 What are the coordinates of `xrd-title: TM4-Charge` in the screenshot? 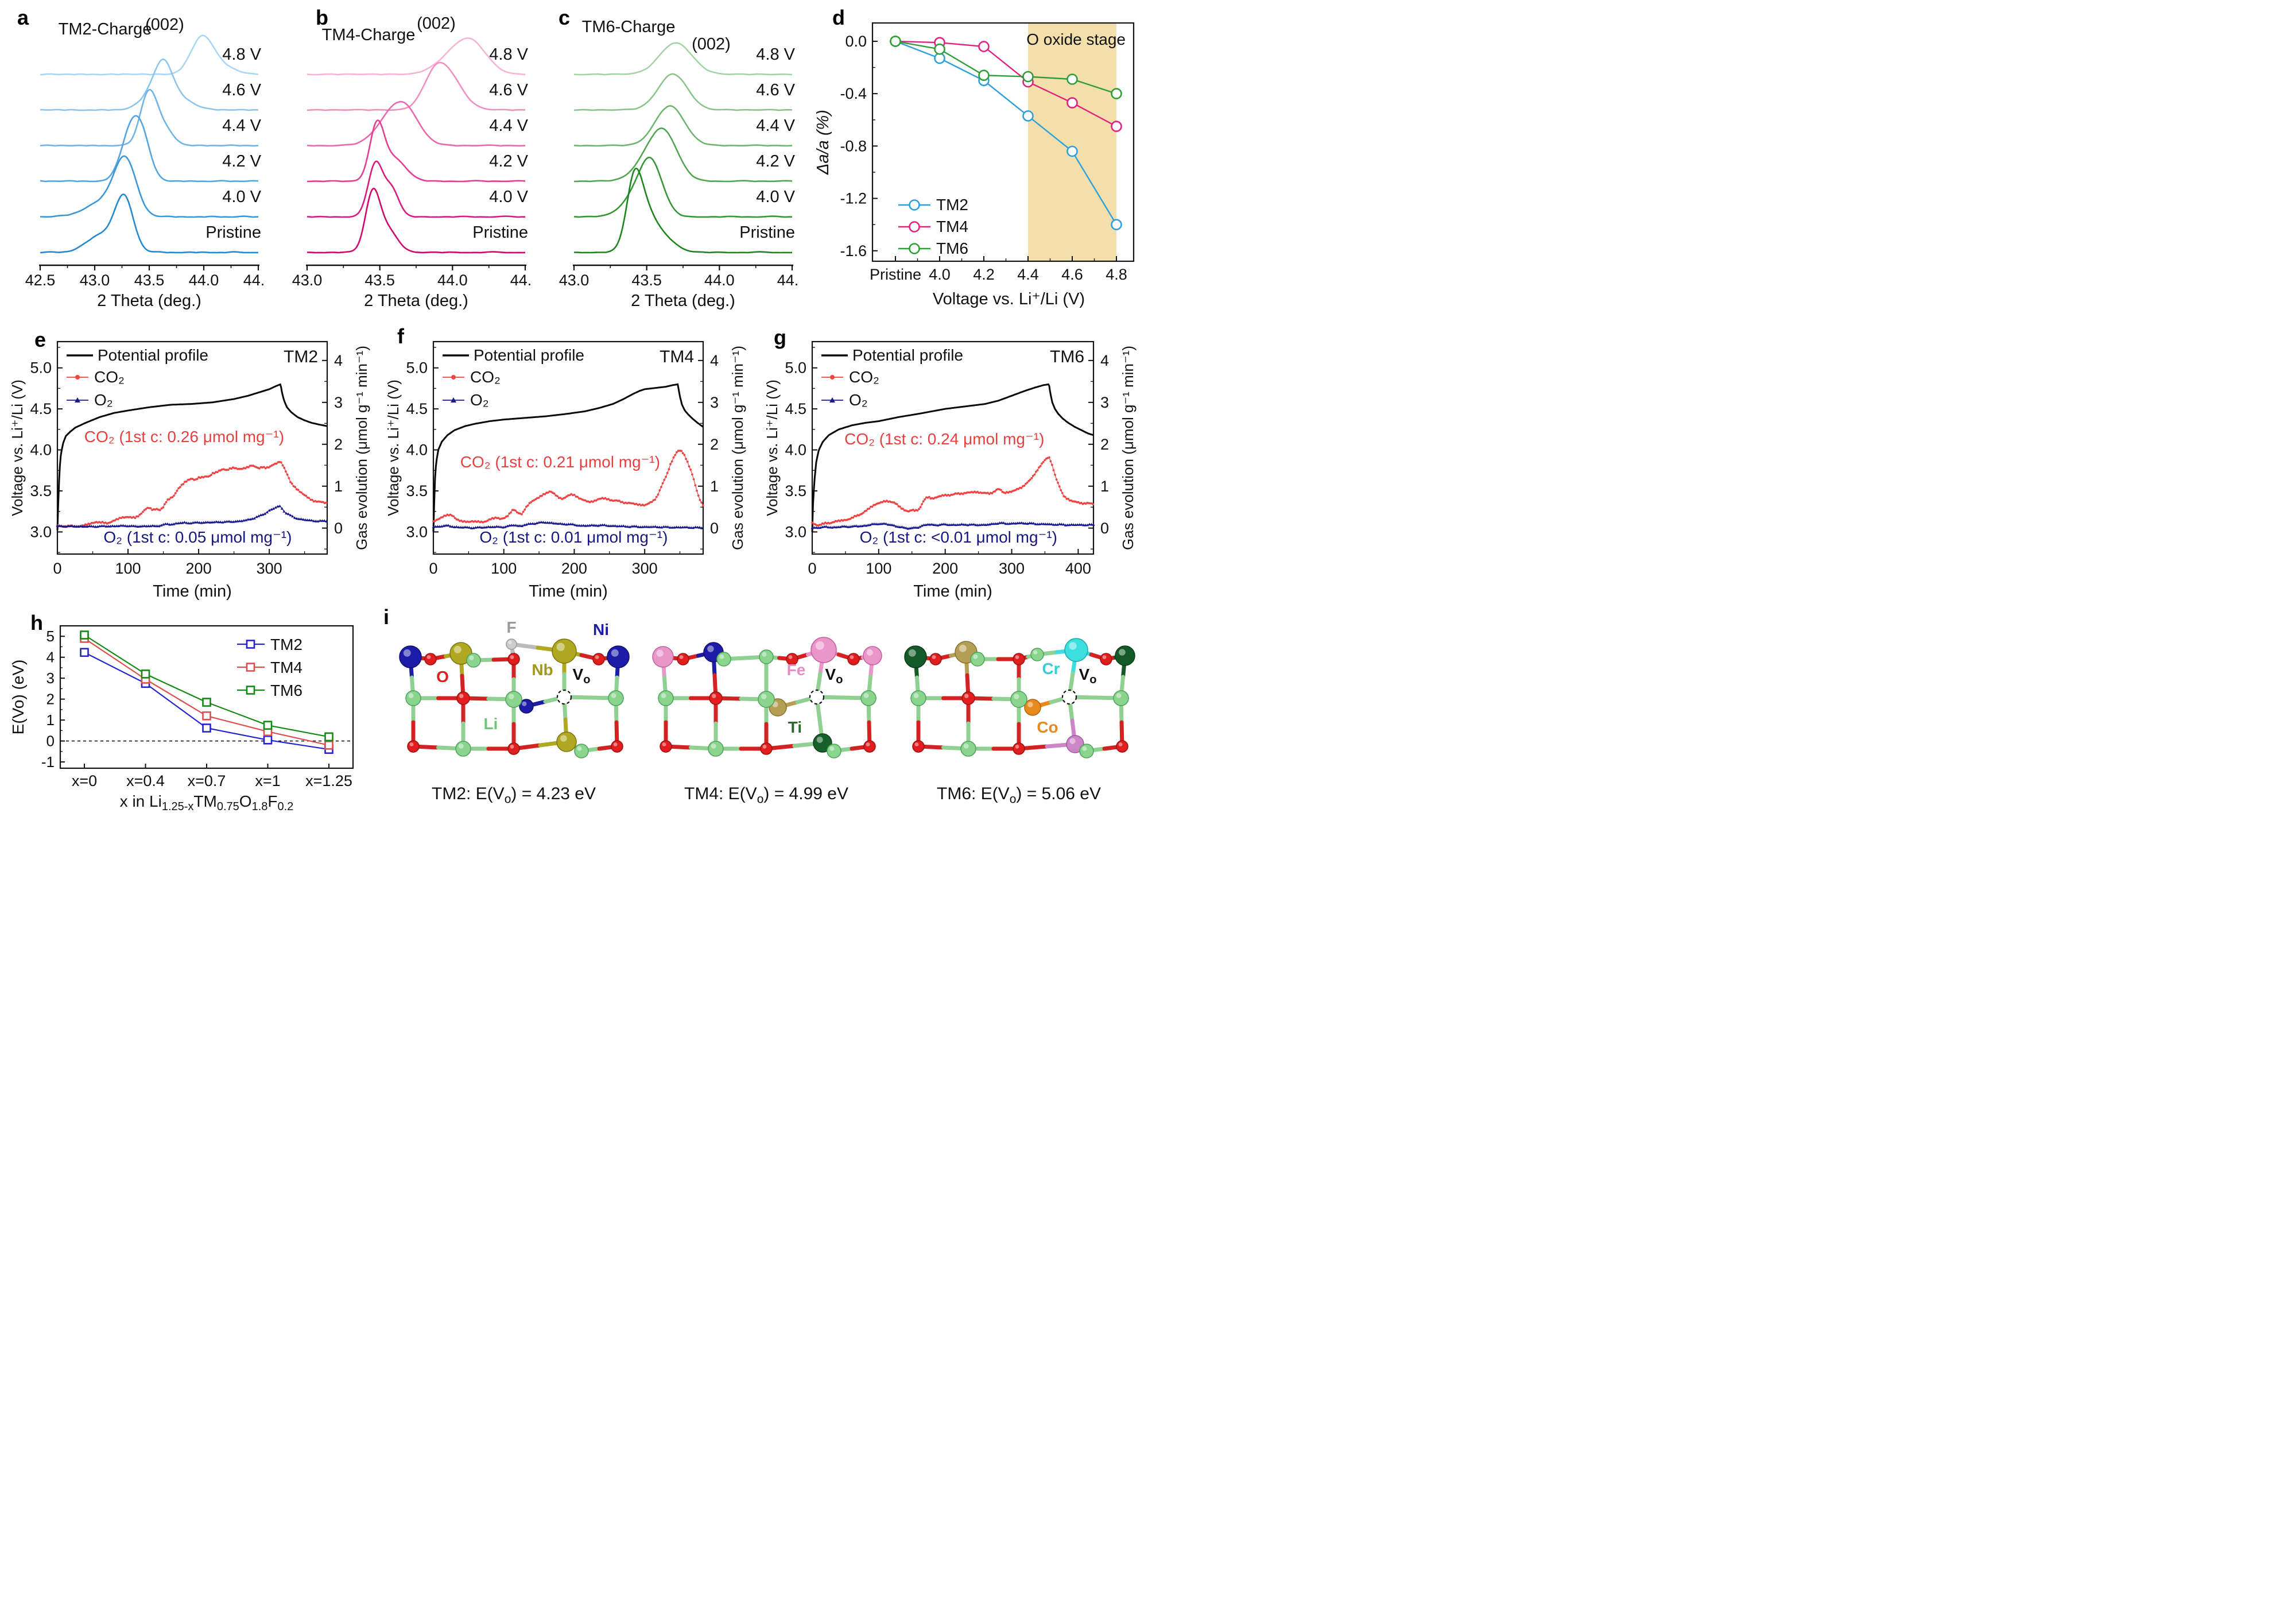 It's located at (369, 35).